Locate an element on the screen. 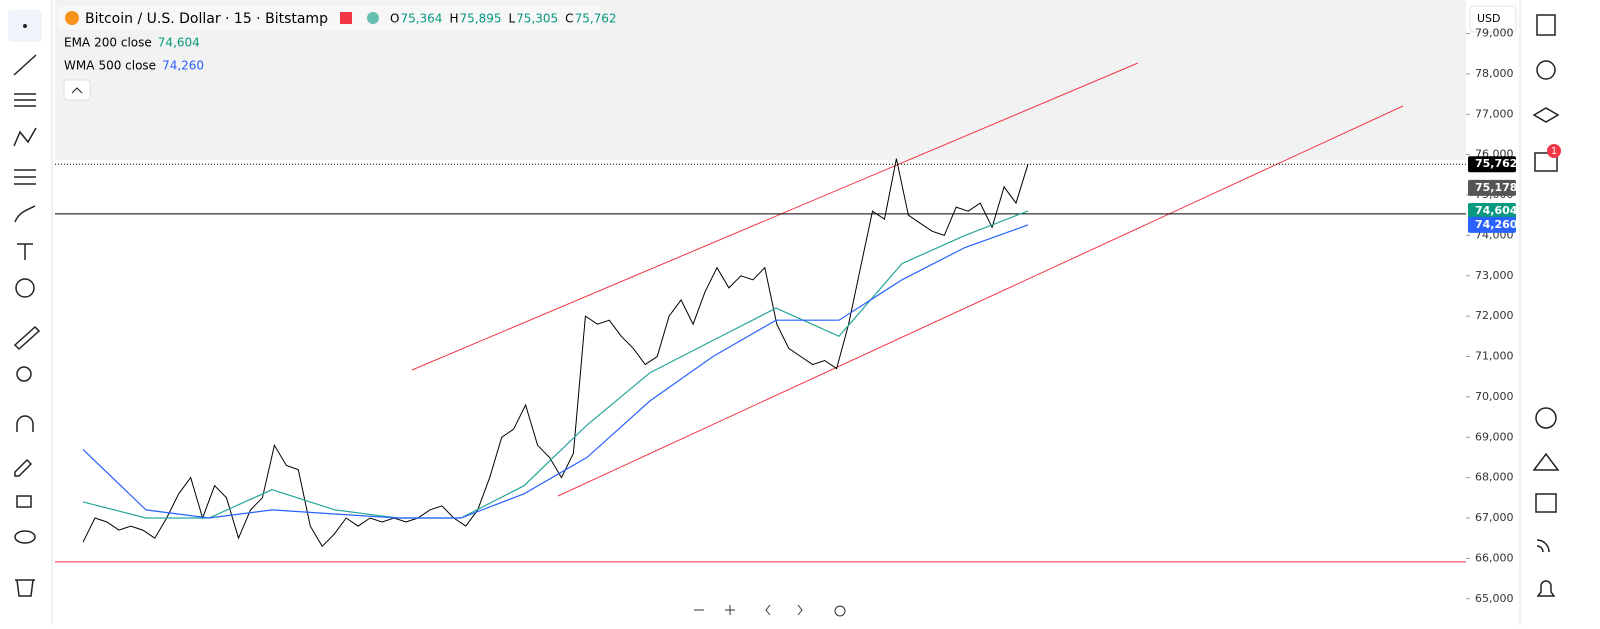  ohlc-value: 75,364 is located at coordinates (421, 19).